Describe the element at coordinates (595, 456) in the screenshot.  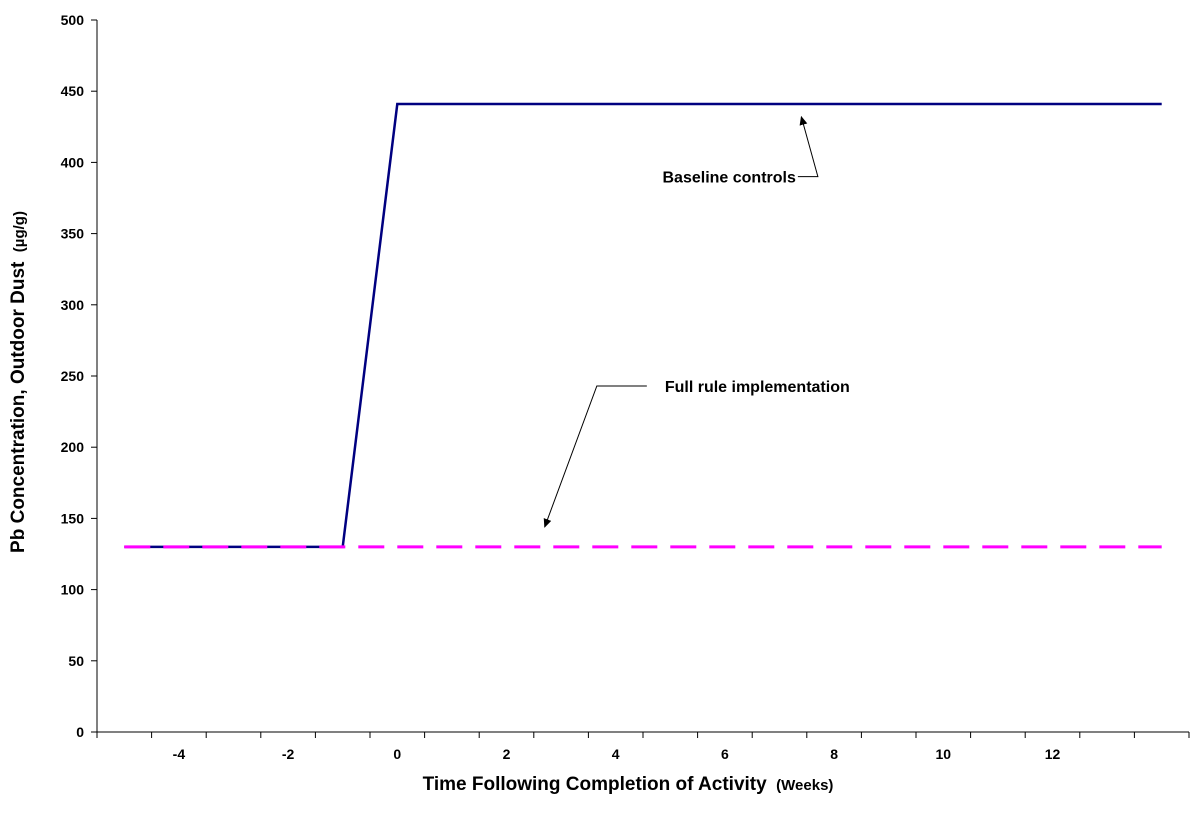
I see `annotation-arrow-full-rule` at that location.